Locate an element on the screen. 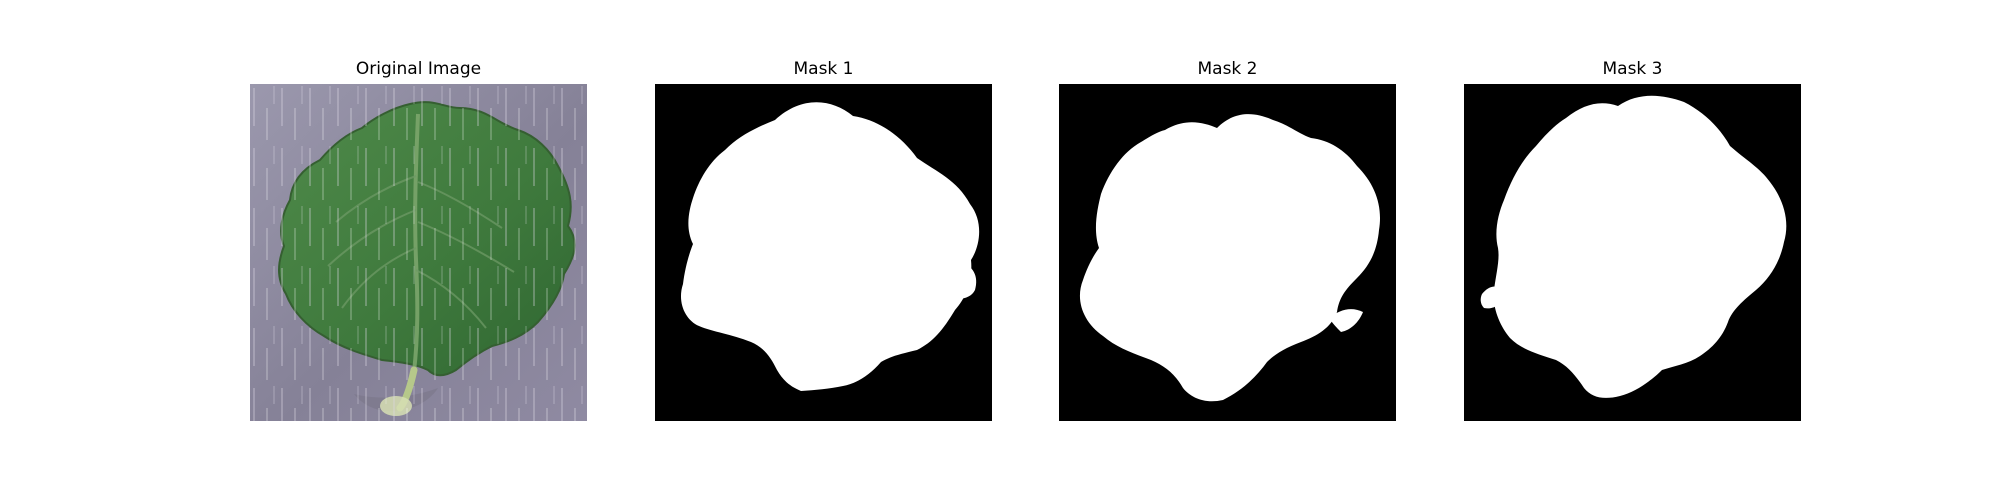 Image resolution: width=2000 pixels, height=500 pixels. mask-2-title: Mask 2 is located at coordinates (1227, 69).